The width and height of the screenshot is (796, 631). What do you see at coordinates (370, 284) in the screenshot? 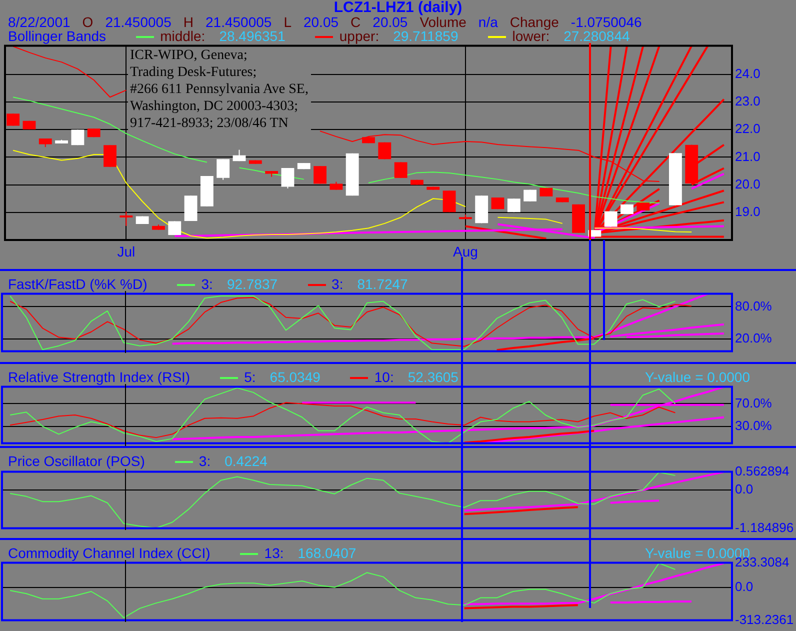
I see `legend-label: 3: 81.7247` at bounding box center [370, 284].